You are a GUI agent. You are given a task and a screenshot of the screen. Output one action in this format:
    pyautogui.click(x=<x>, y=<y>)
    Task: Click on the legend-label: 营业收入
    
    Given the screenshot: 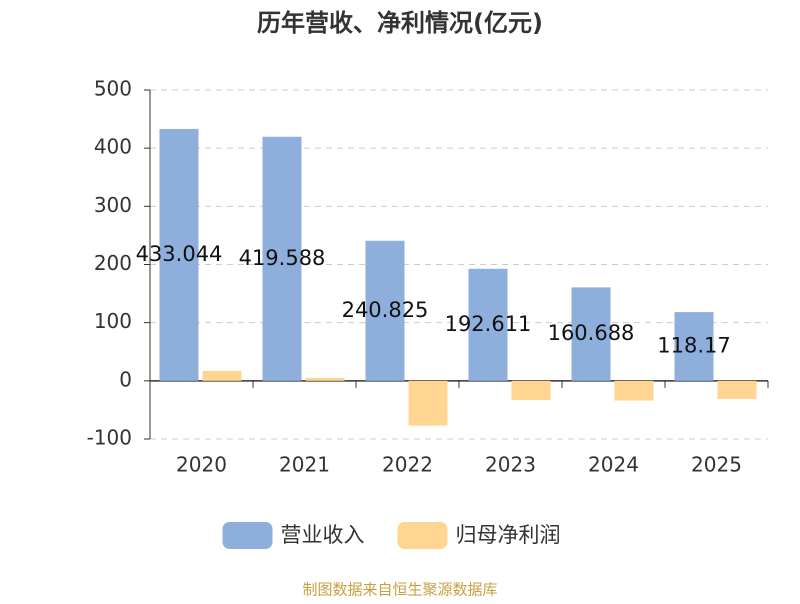 What is the action you would take?
    pyautogui.click(x=323, y=535)
    